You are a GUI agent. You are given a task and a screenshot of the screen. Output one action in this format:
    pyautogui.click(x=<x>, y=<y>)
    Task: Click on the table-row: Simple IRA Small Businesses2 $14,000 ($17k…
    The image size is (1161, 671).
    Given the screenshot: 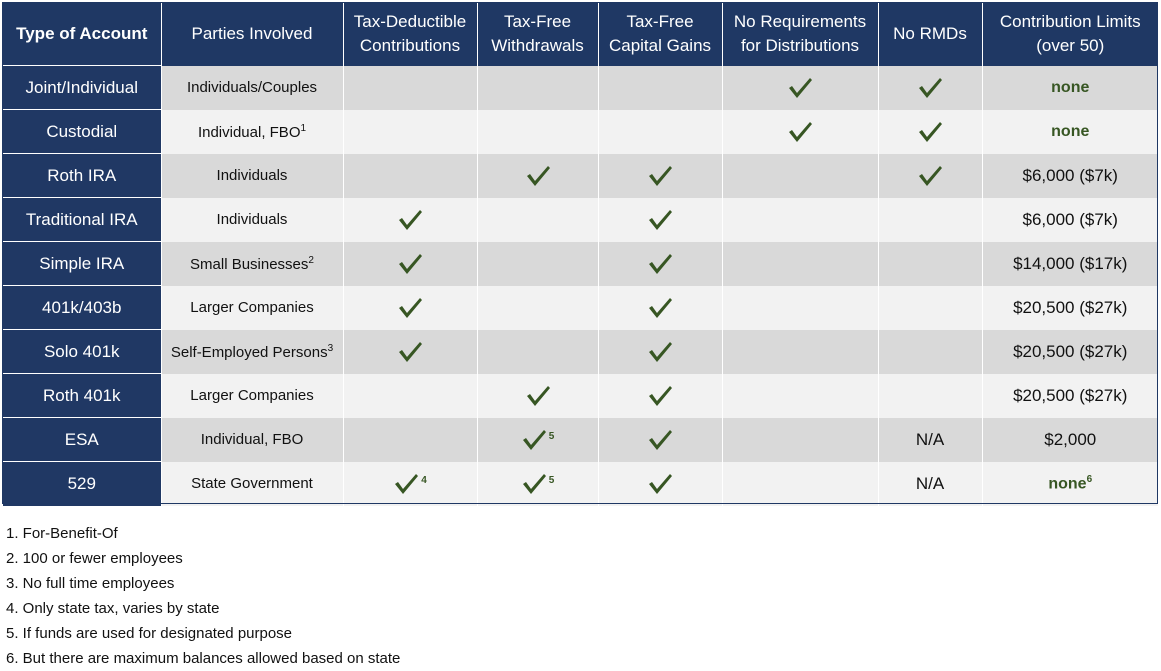 What is the action you would take?
    pyautogui.click(x=580, y=263)
    